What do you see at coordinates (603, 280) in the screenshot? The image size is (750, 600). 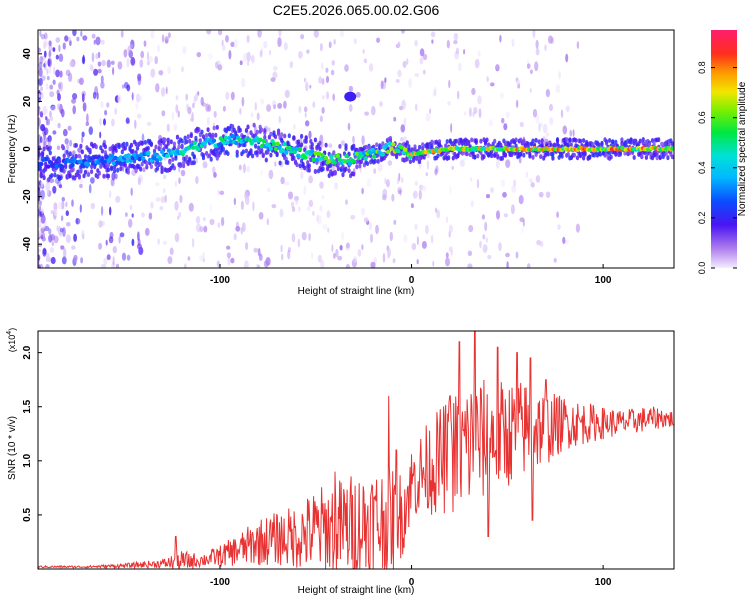 I see `spectrogram-xtick-label: 100` at bounding box center [603, 280].